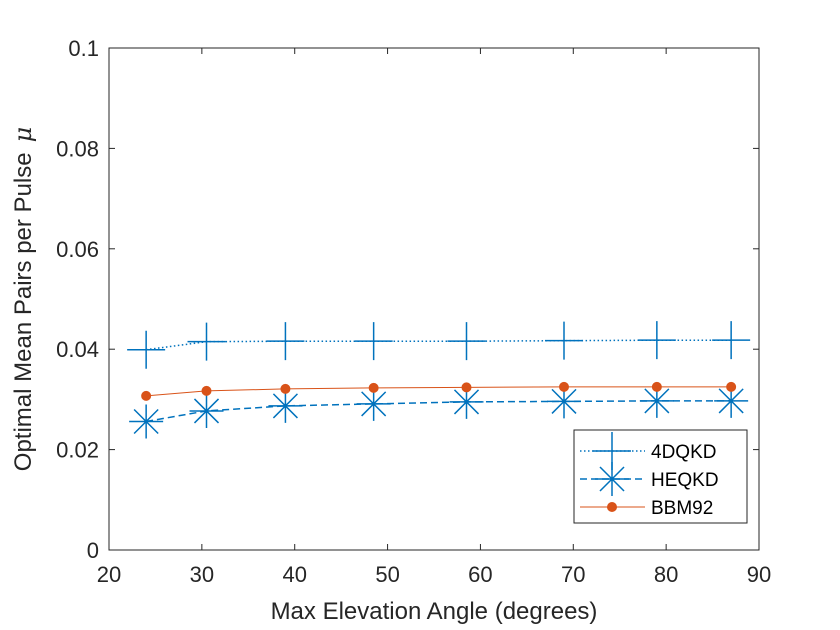 The height and width of the screenshot is (630, 840). Describe the element at coordinates (109, 574) in the screenshot. I see `x-tick-label: 20` at that location.